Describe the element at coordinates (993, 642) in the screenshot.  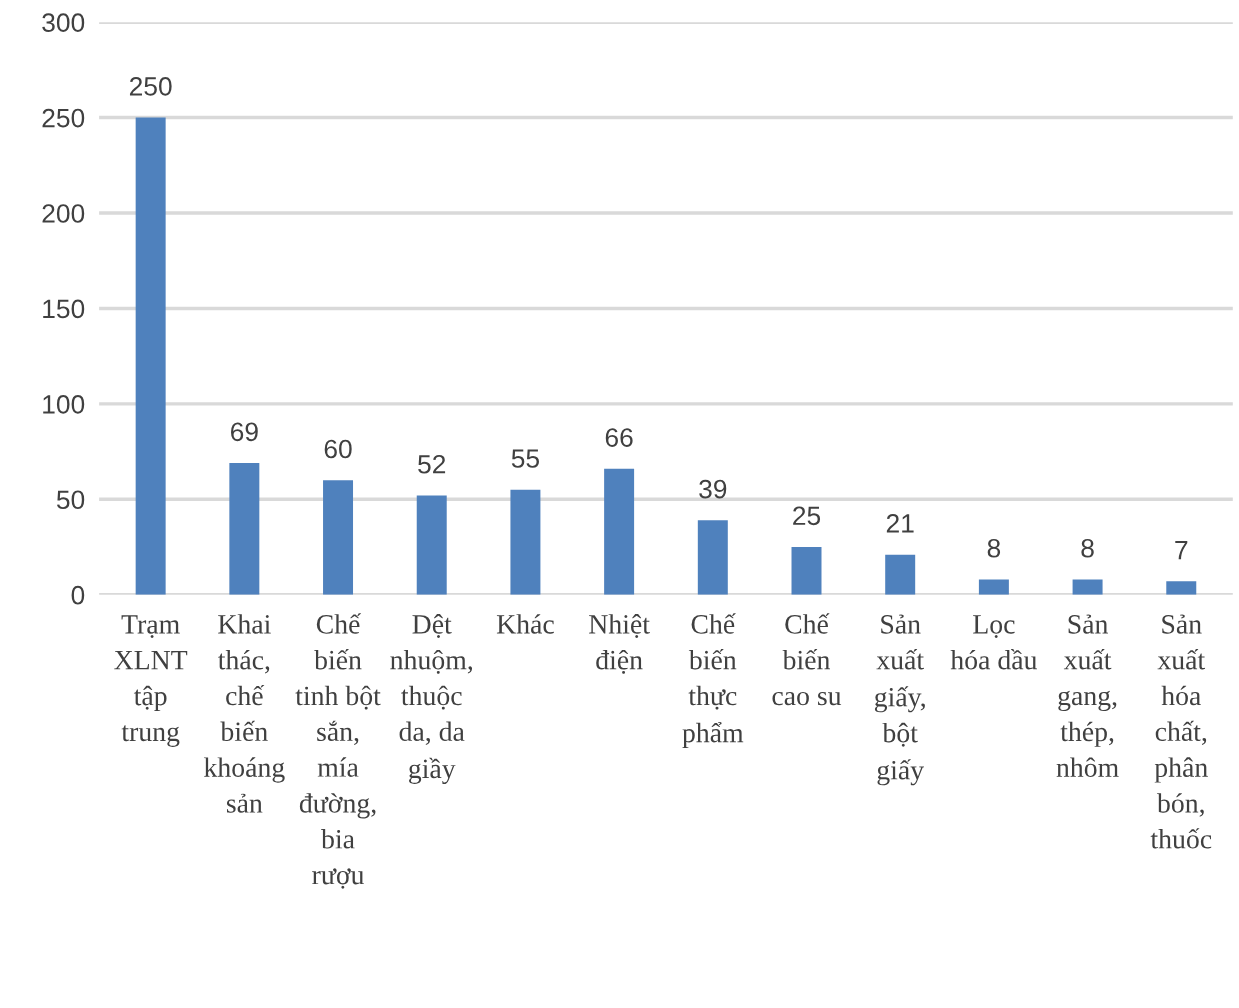
I see `x-tick-label: Lọc hóa dầu` at that location.